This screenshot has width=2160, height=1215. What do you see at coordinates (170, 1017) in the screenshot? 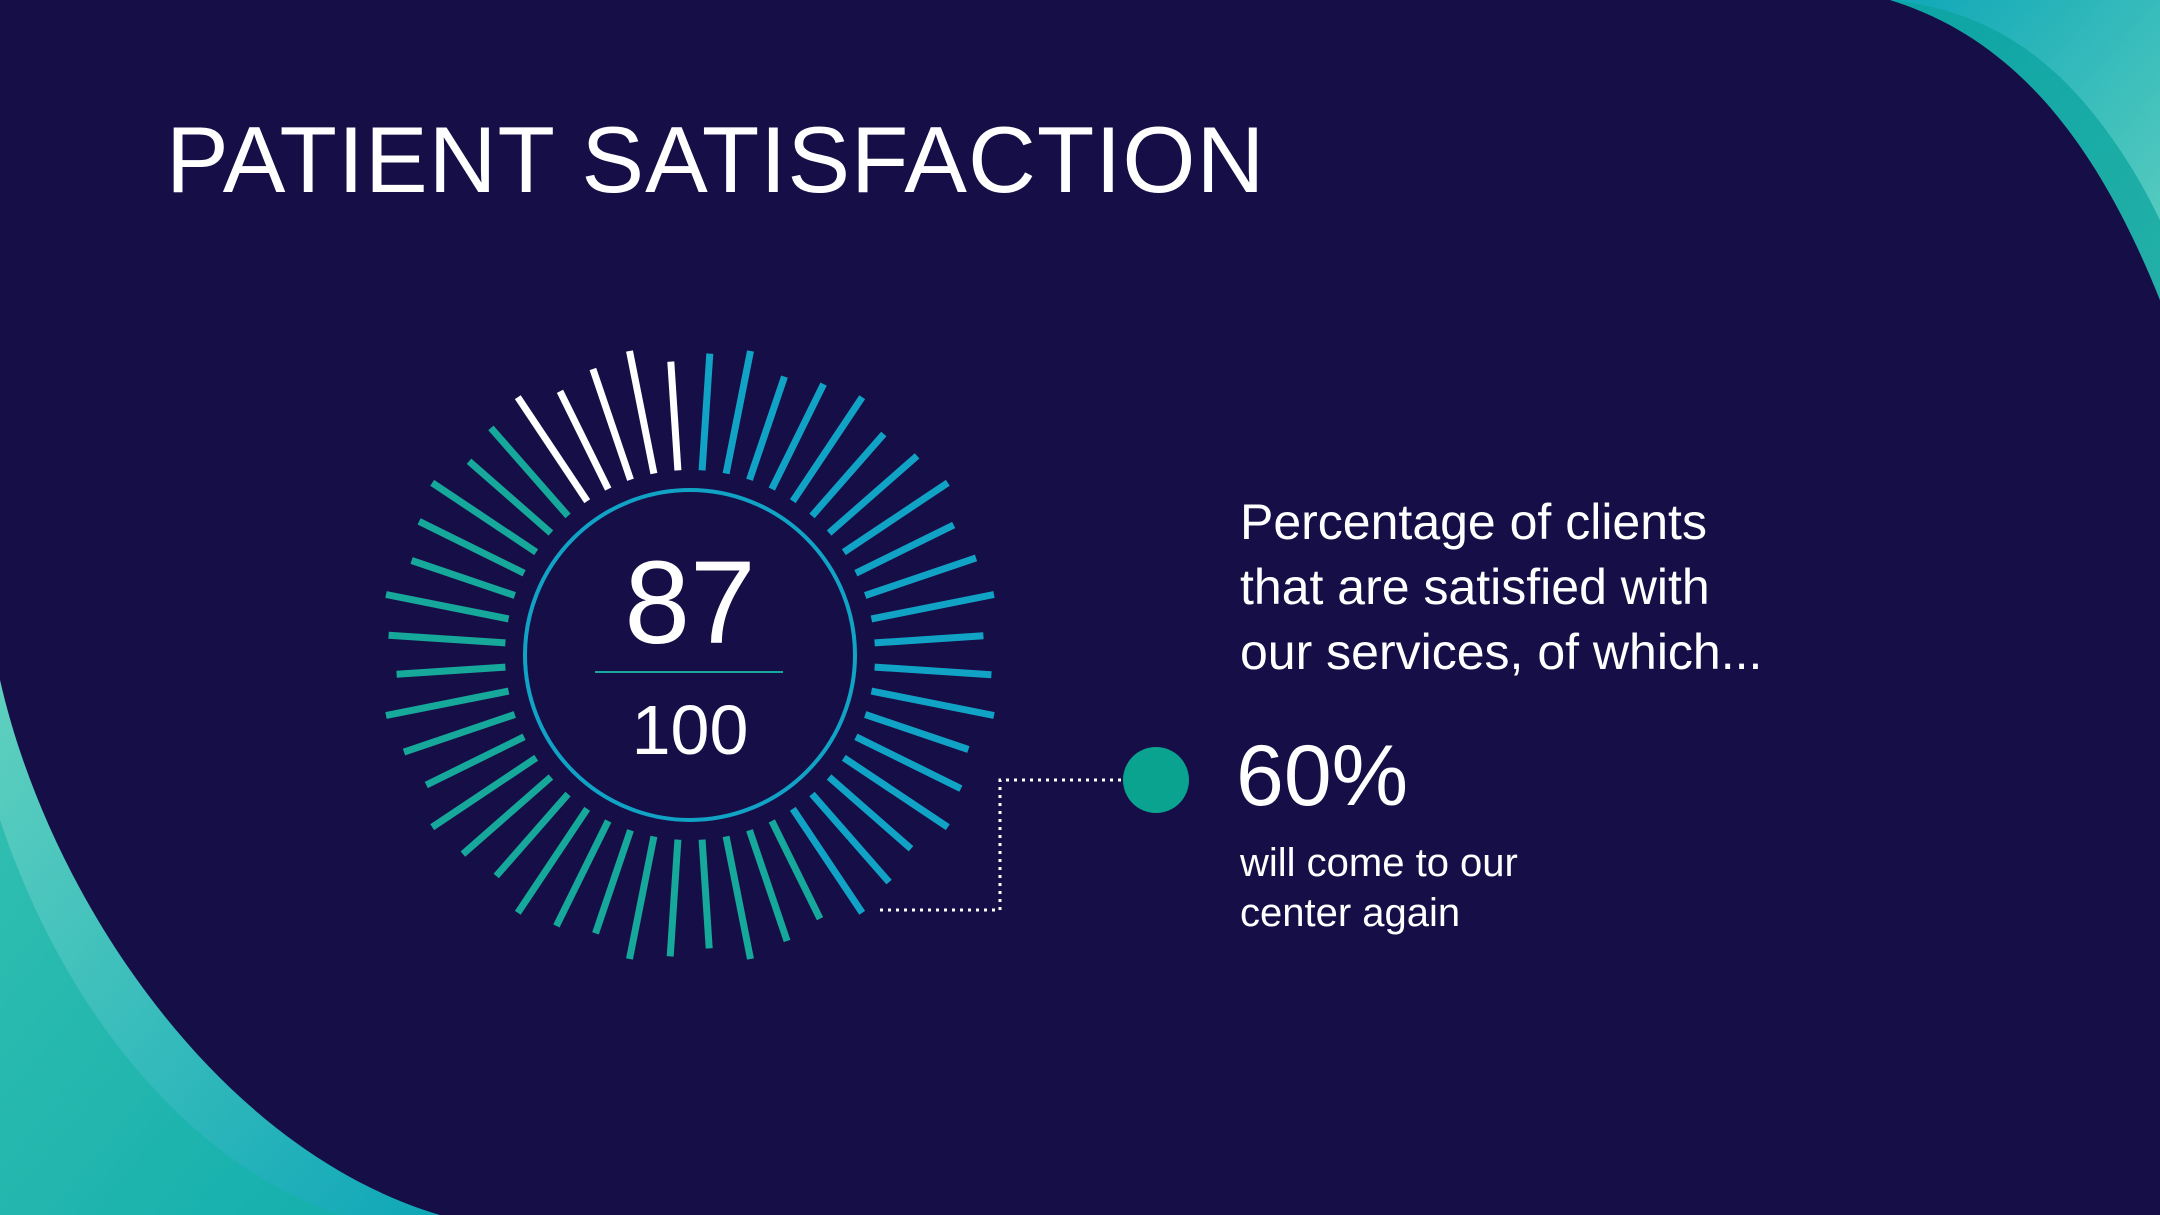
I see `bottom-left-wave-inner` at bounding box center [170, 1017].